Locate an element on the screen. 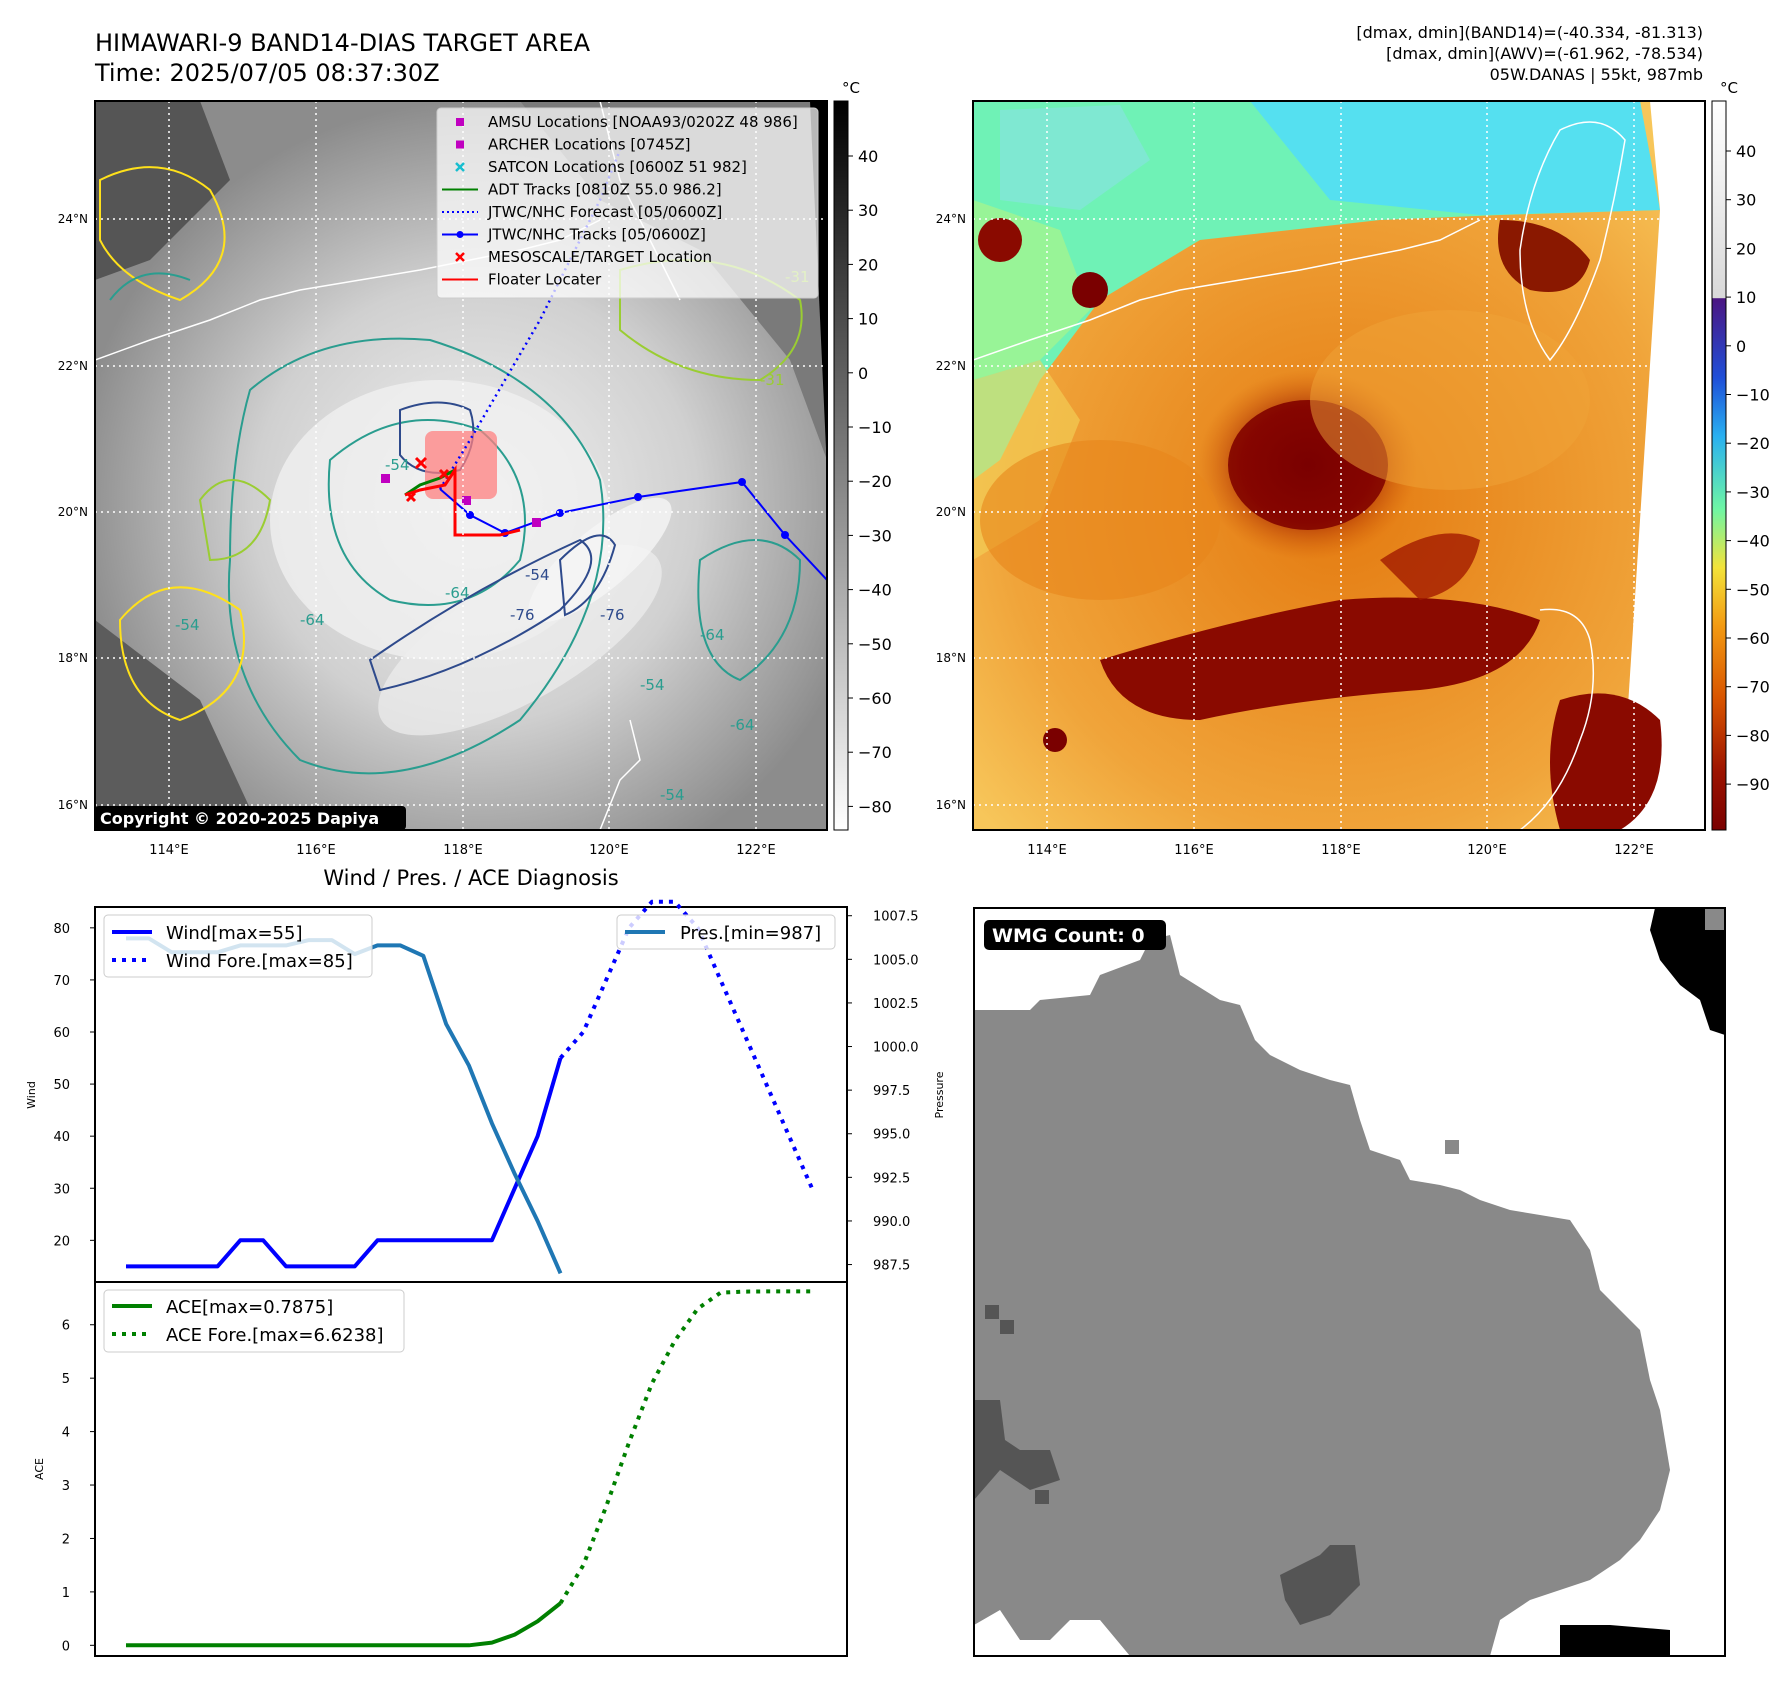  ace-legend: ACE[max=0.7875] ACE Fore.[max=6.6238] is located at coordinates (254, 1321).